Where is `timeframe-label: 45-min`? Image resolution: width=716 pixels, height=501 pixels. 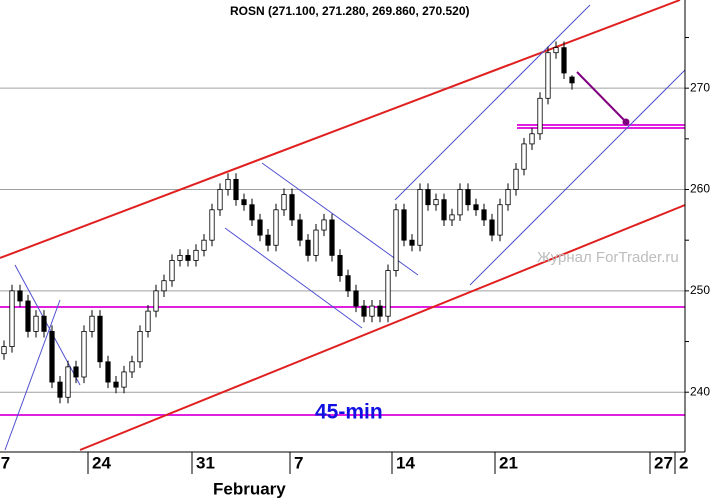
timeframe-label: 45-min is located at coordinates (349, 412).